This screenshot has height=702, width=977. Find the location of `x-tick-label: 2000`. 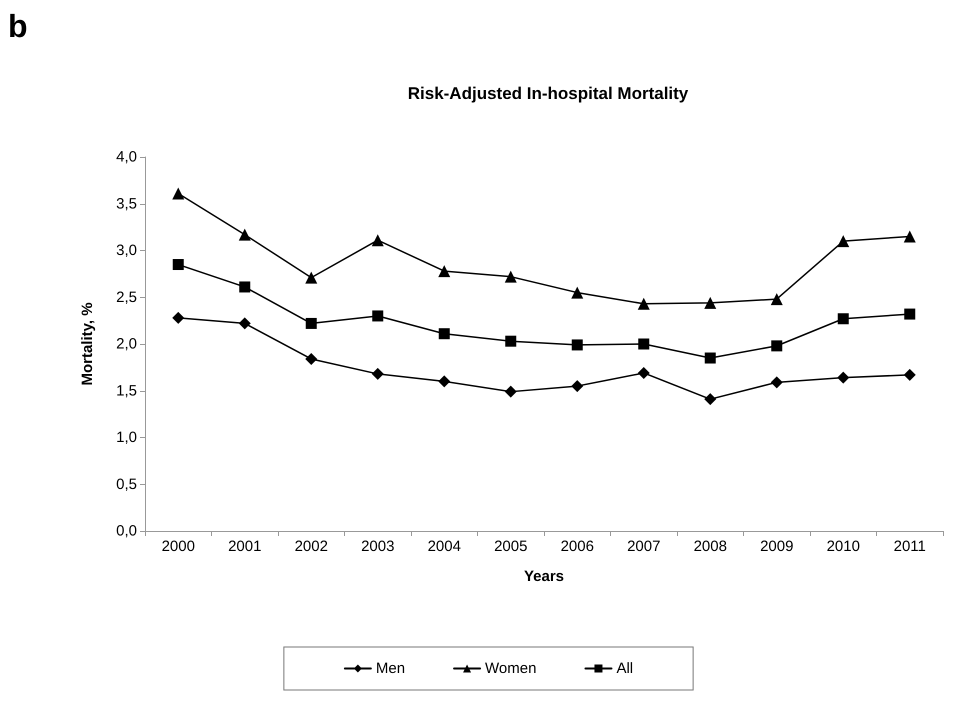

x-tick-label: 2000 is located at coordinates (178, 546).